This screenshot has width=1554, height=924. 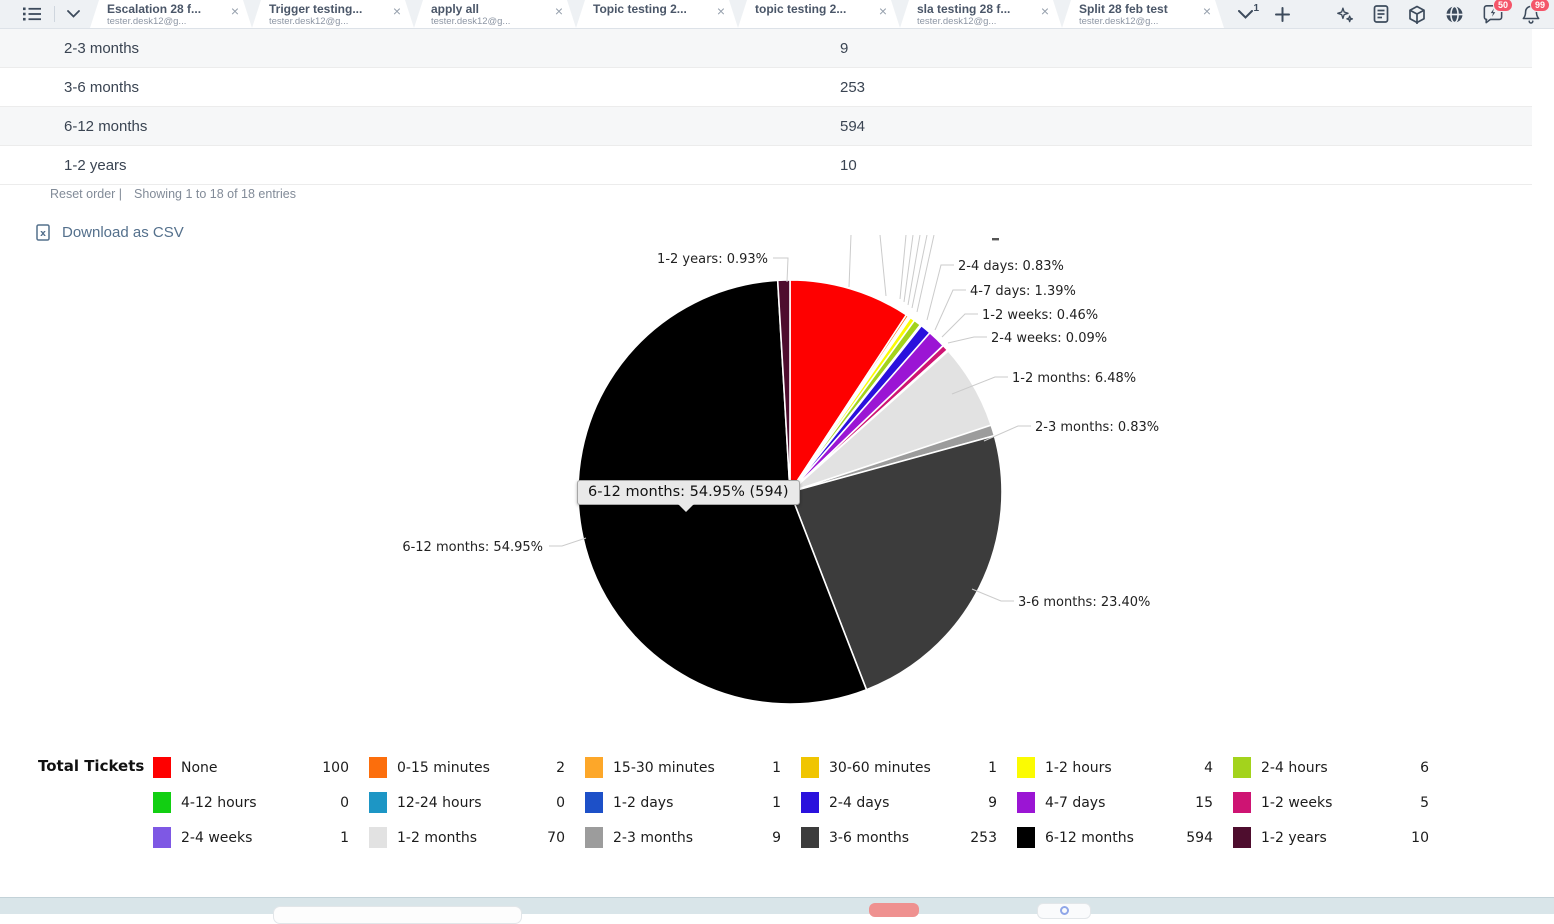 What do you see at coordinates (1199, 837) in the screenshot?
I see `legend-value: 594` at bounding box center [1199, 837].